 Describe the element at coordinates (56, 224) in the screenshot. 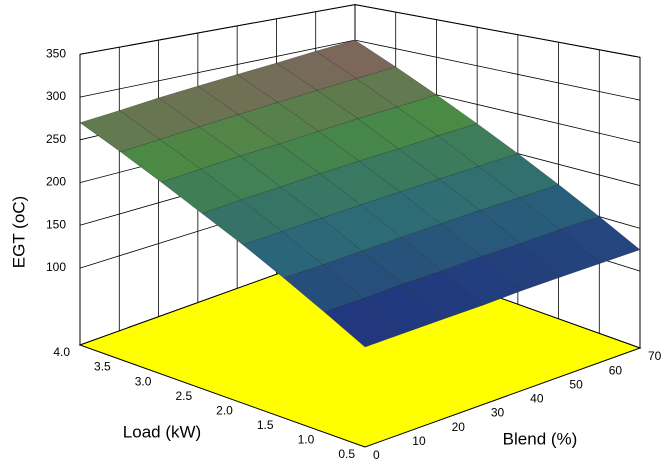

I see `z-tick-label: 150` at that location.